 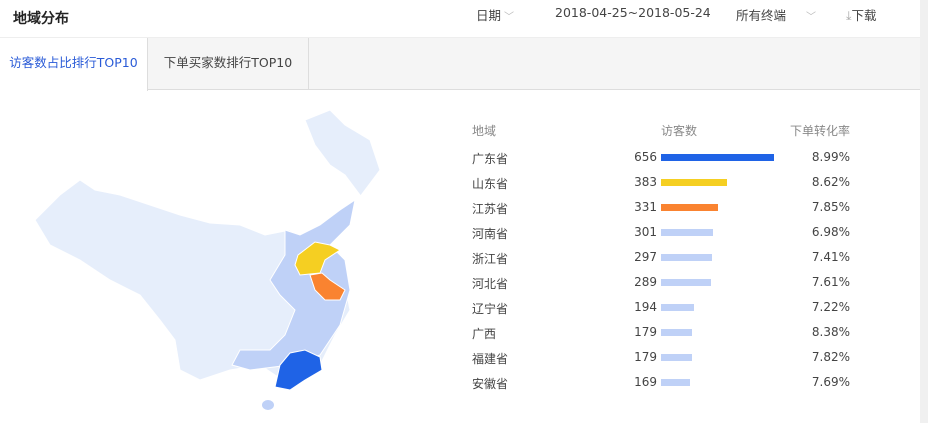 What do you see at coordinates (830, 357) in the screenshot?
I see `conversion-rate: 7.82%` at bounding box center [830, 357].